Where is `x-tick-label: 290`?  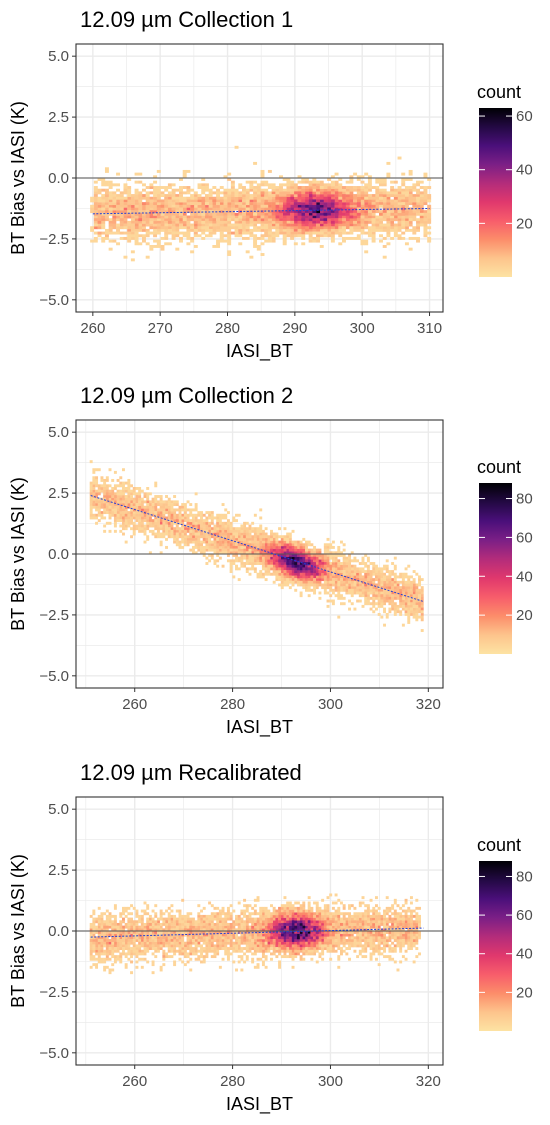
x-tick-label: 290 is located at coordinates (294, 328).